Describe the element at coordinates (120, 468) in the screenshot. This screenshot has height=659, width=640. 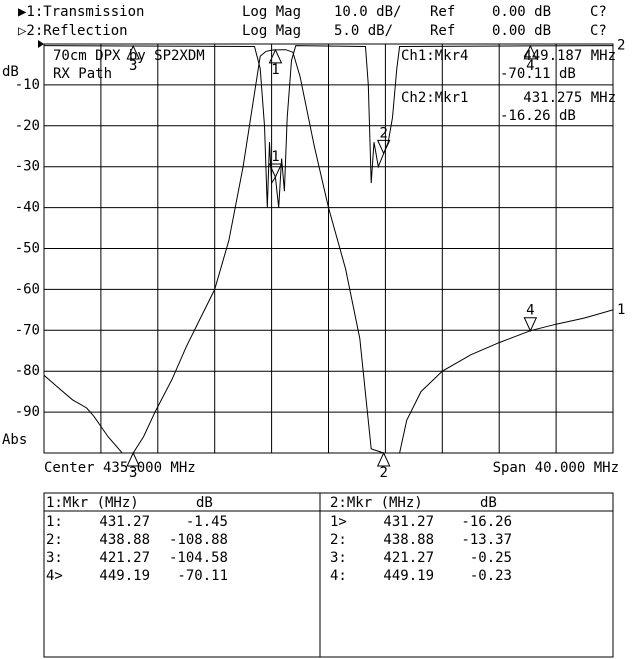
I see `center-label: Center 435.000 MHz` at that location.